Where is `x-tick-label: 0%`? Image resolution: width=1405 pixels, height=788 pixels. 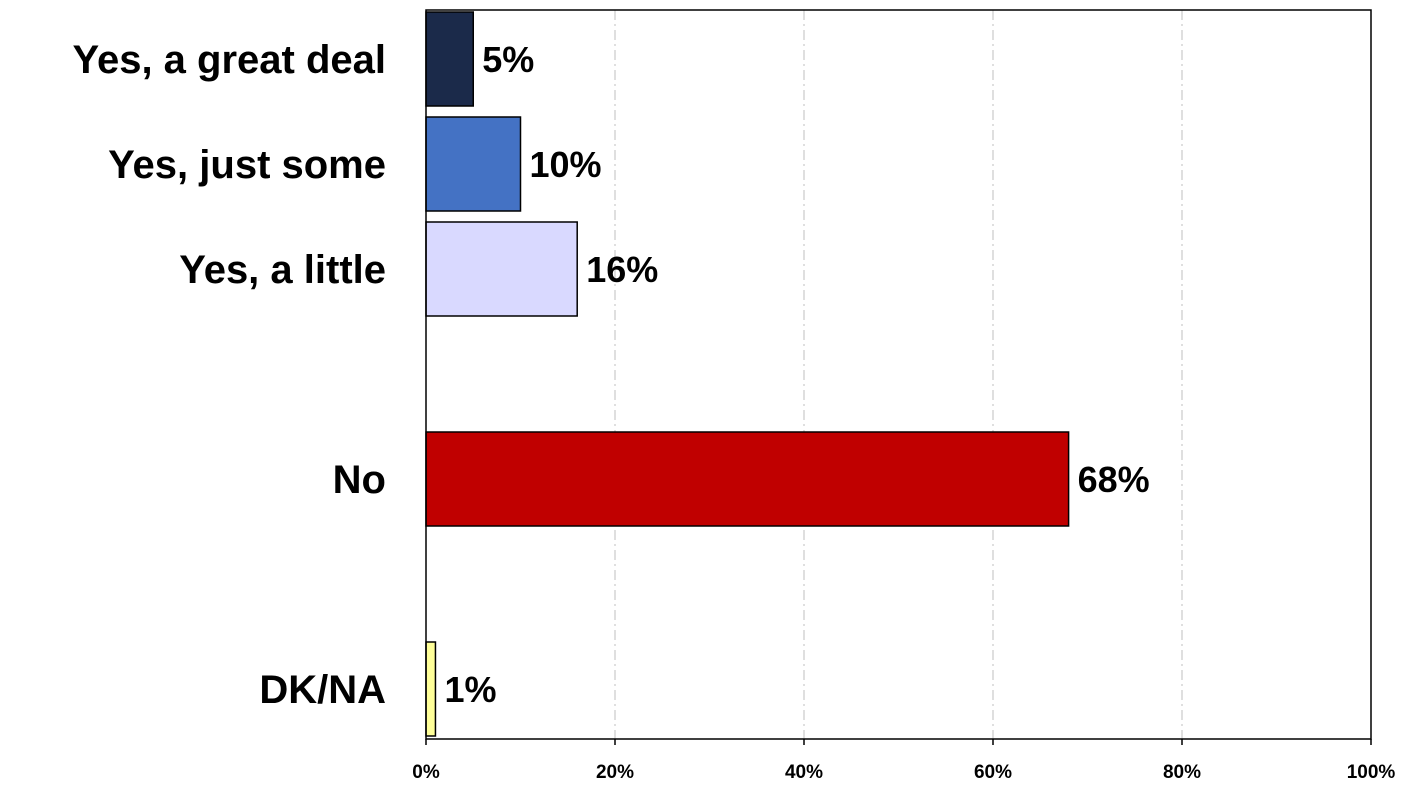 x-tick-label: 0% is located at coordinates (426, 772).